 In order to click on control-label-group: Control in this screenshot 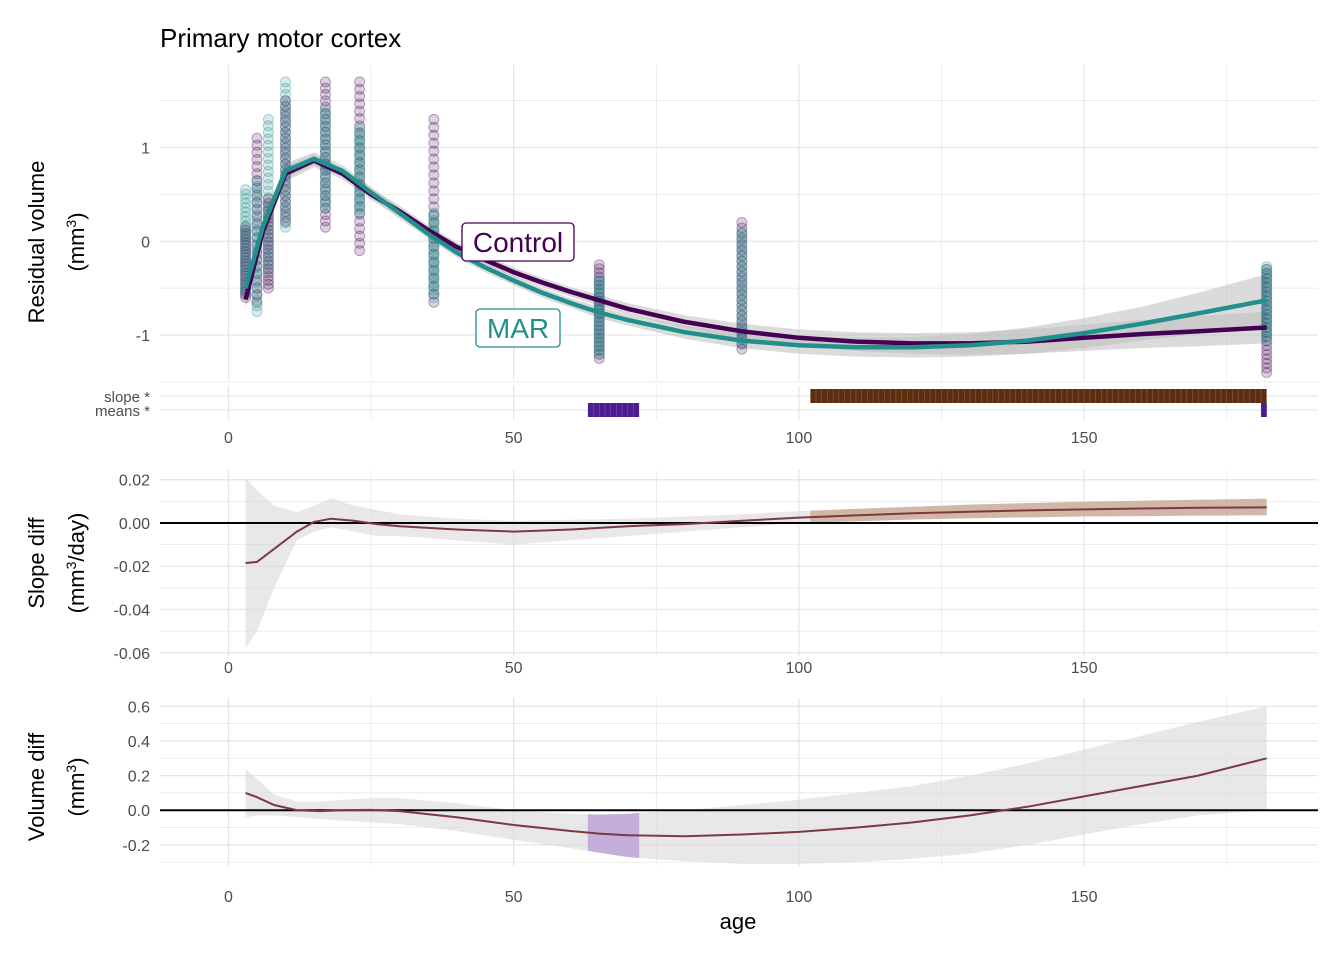, I will do `click(518, 242)`.